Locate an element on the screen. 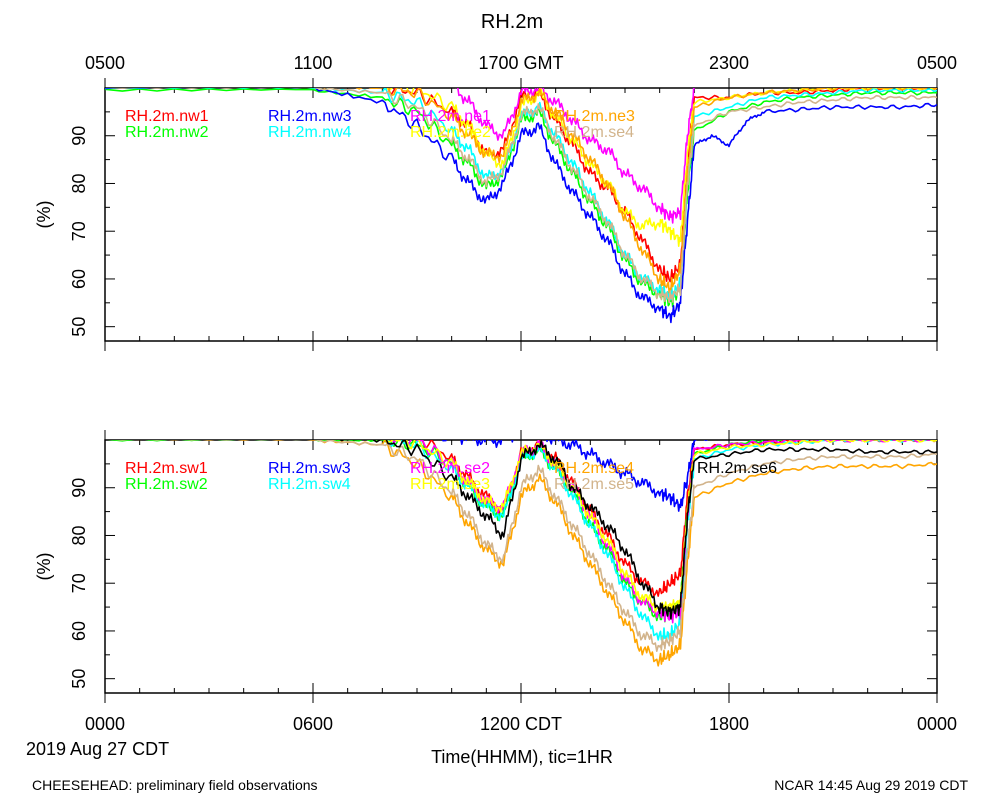  series-line-rh-2m-se3 is located at coordinates (656, 528).